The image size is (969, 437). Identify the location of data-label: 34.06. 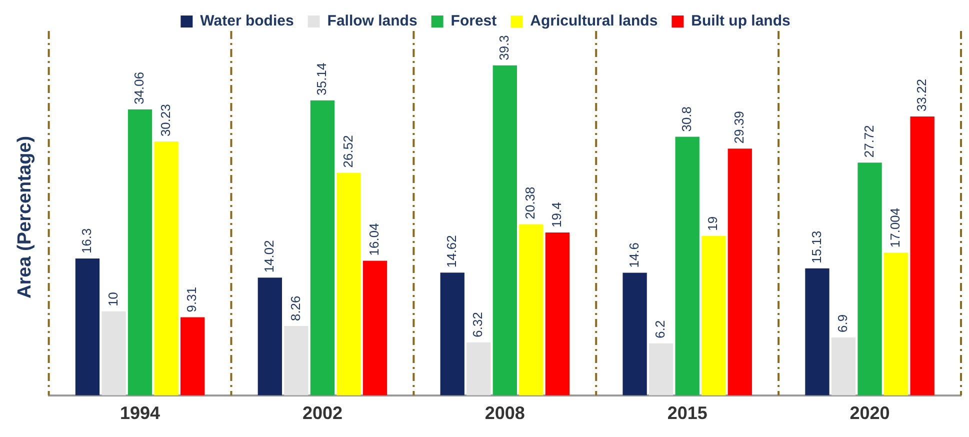
(139, 88).